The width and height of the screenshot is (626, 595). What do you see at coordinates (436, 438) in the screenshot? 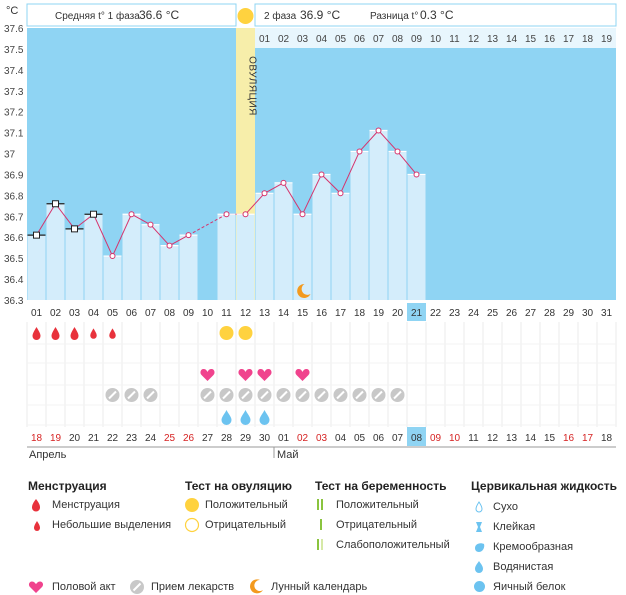
I see `calendar-date: 09` at bounding box center [436, 438].